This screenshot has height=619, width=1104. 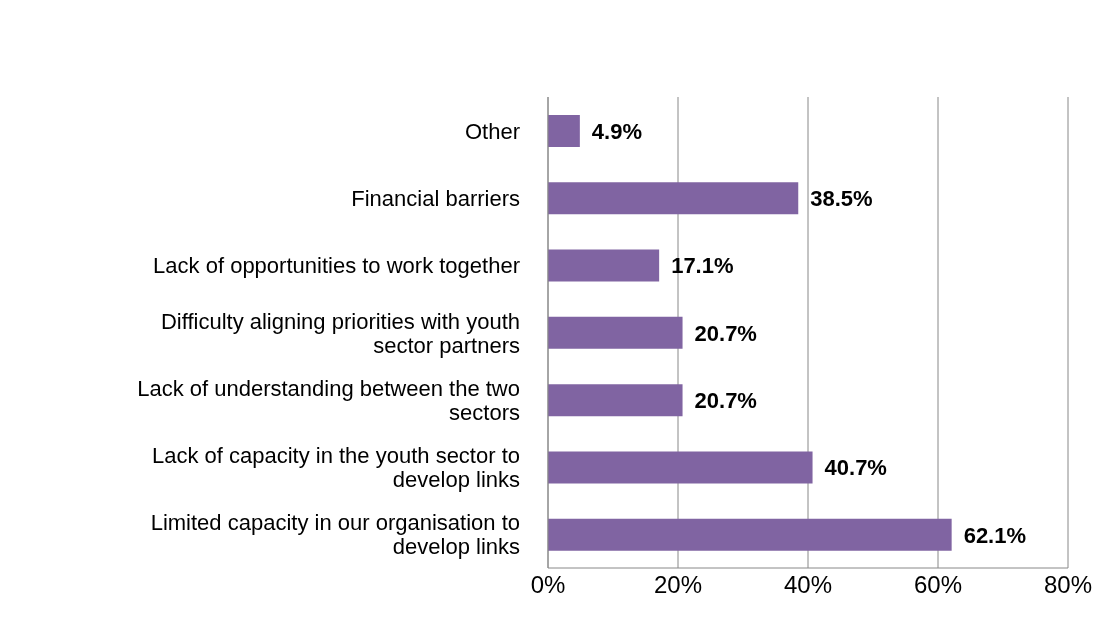 What do you see at coordinates (808, 585) in the screenshot?
I see `x-tick-label: 40%` at bounding box center [808, 585].